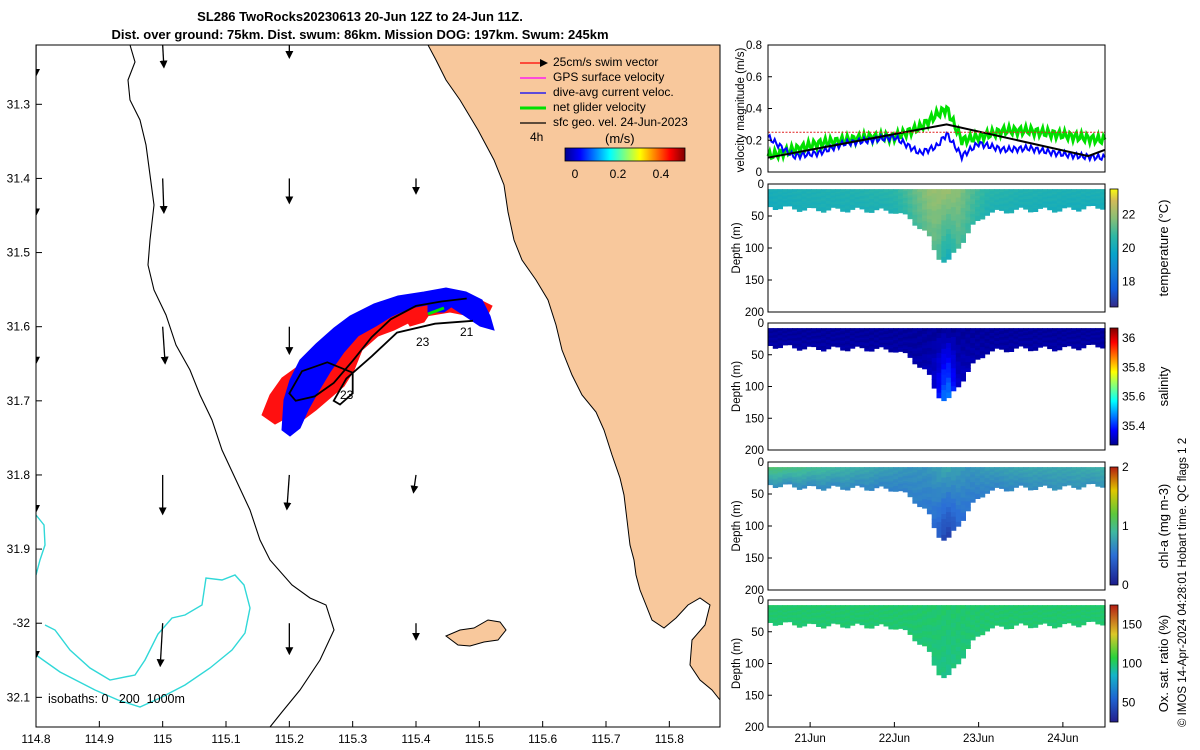  What do you see at coordinates (467, 332) in the screenshot?
I see `day-label-21: 21` at bounding box center [467, 332].